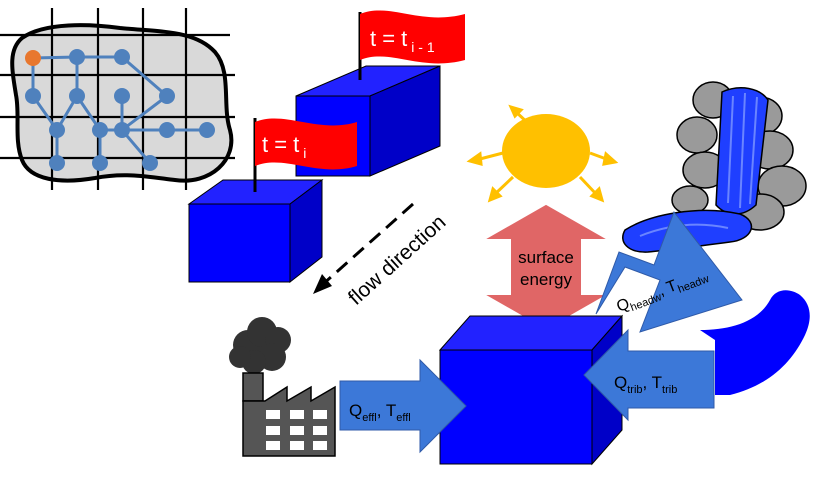  What do you see at coordinates (255, 231) in the screenshot?
I see `current-cube` at bounding box center [255, 231].